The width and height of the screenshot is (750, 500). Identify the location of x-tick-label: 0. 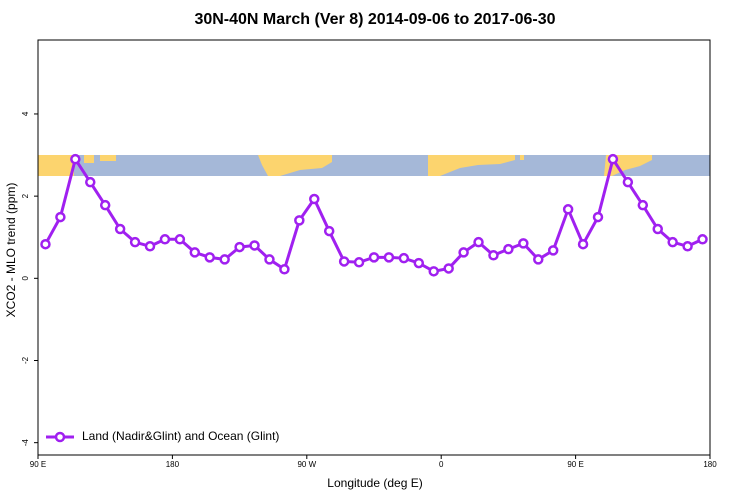
(441, 464).